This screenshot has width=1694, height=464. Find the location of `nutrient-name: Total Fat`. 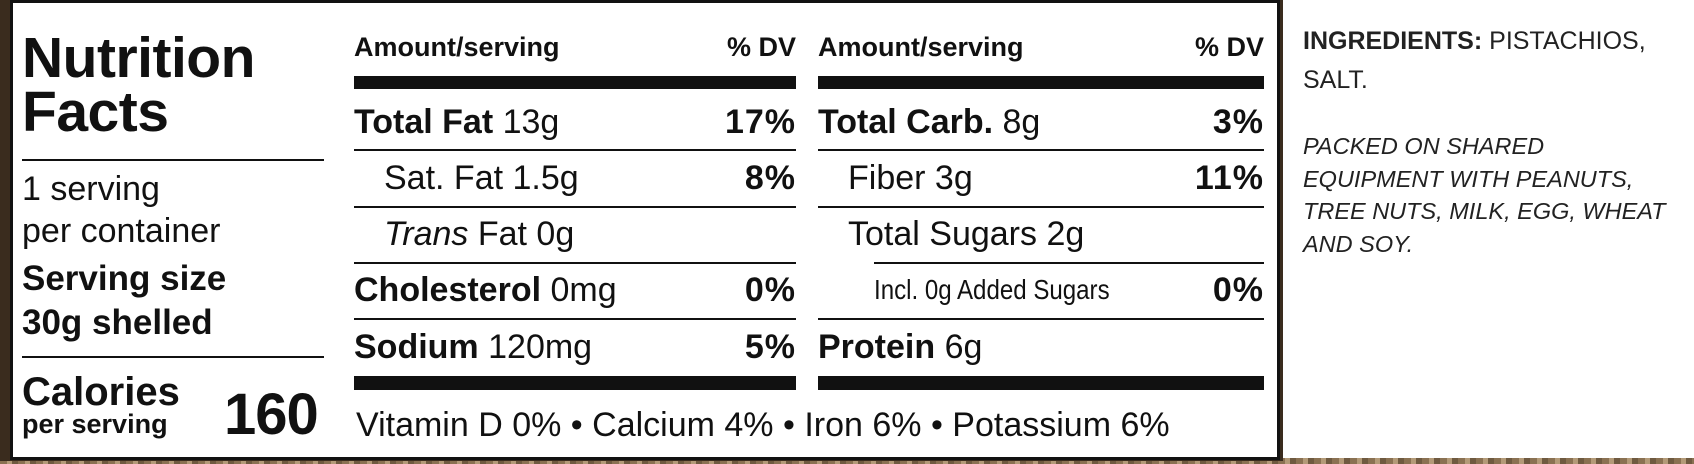

nutrient-name: Total Fat is located at coordinates (424, 122).